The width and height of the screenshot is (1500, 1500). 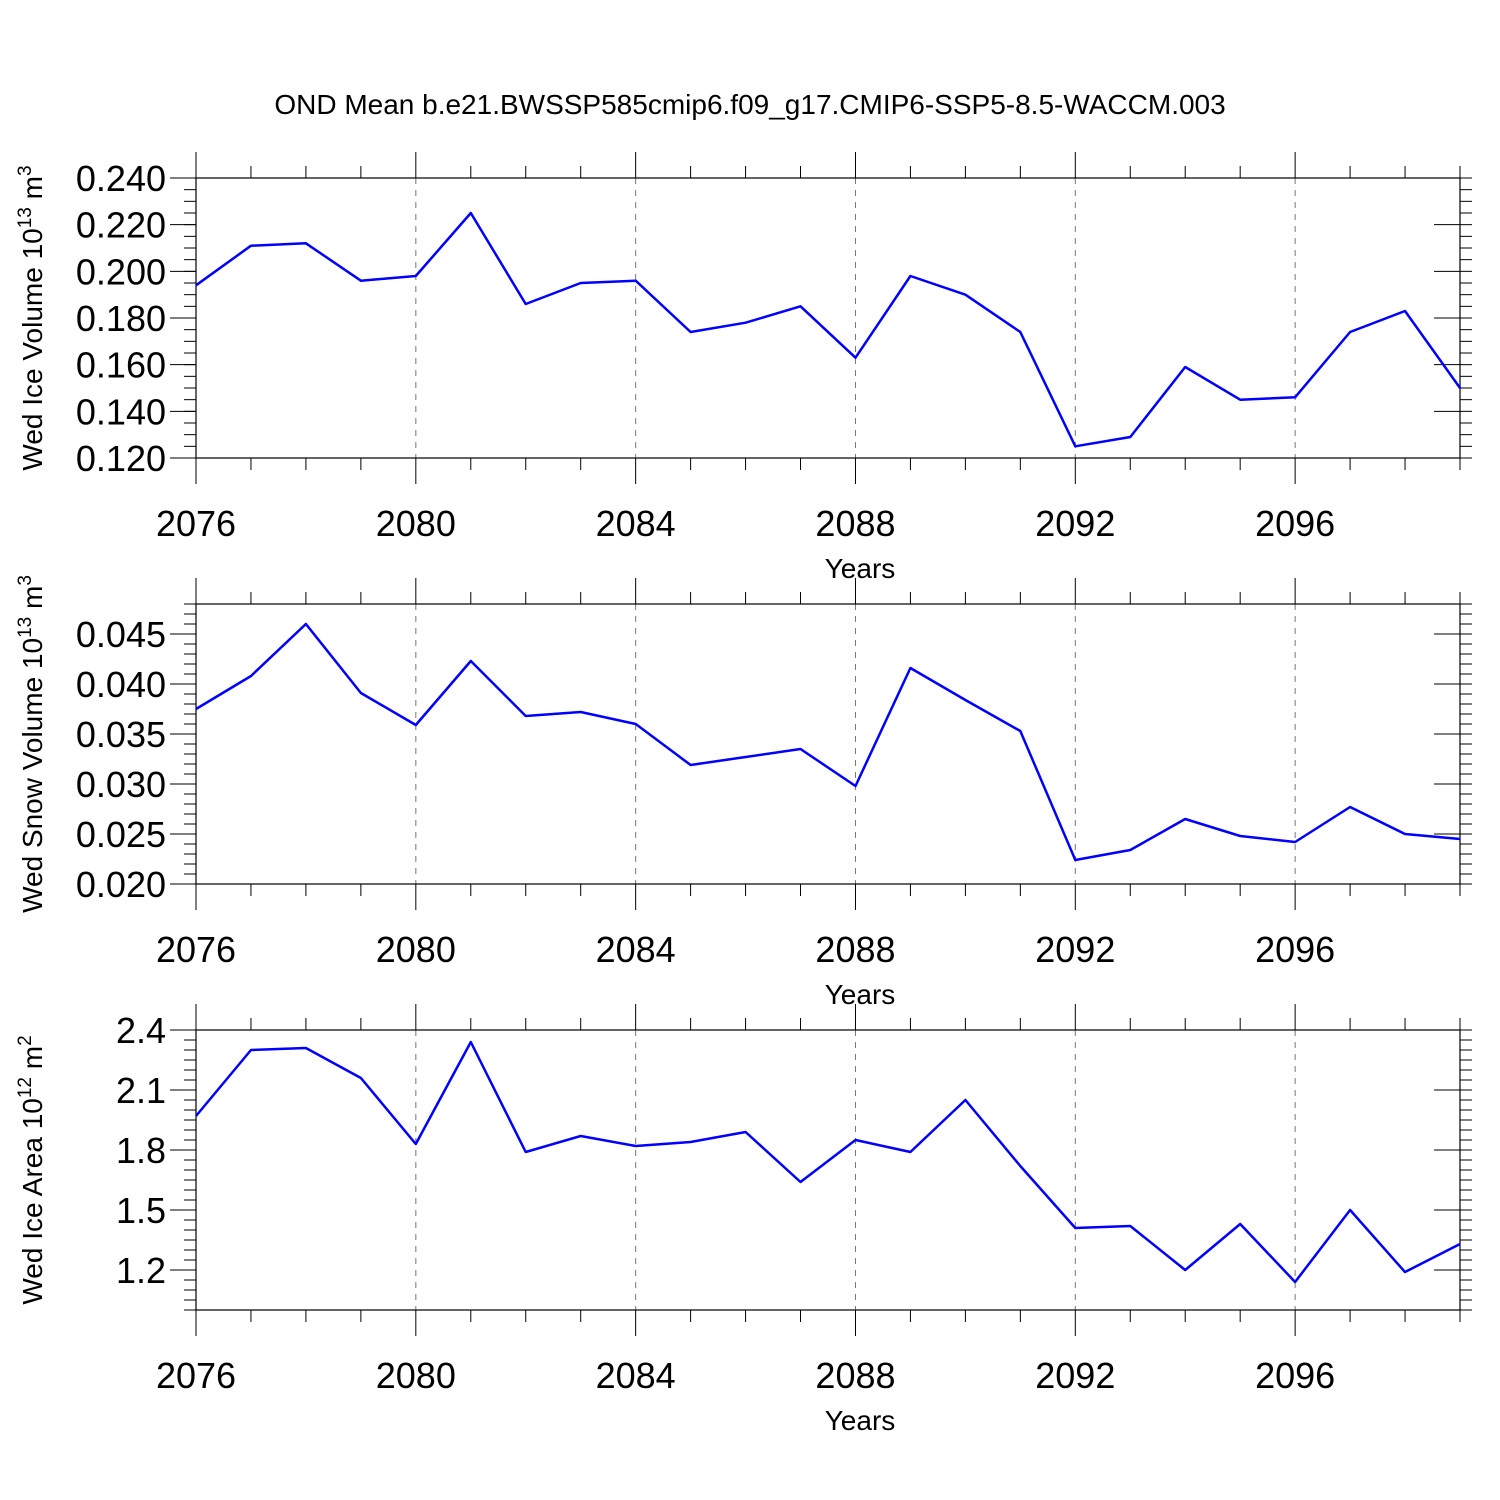 I want to click on y-tick-label: 0.120, so click(x=121, y=458).